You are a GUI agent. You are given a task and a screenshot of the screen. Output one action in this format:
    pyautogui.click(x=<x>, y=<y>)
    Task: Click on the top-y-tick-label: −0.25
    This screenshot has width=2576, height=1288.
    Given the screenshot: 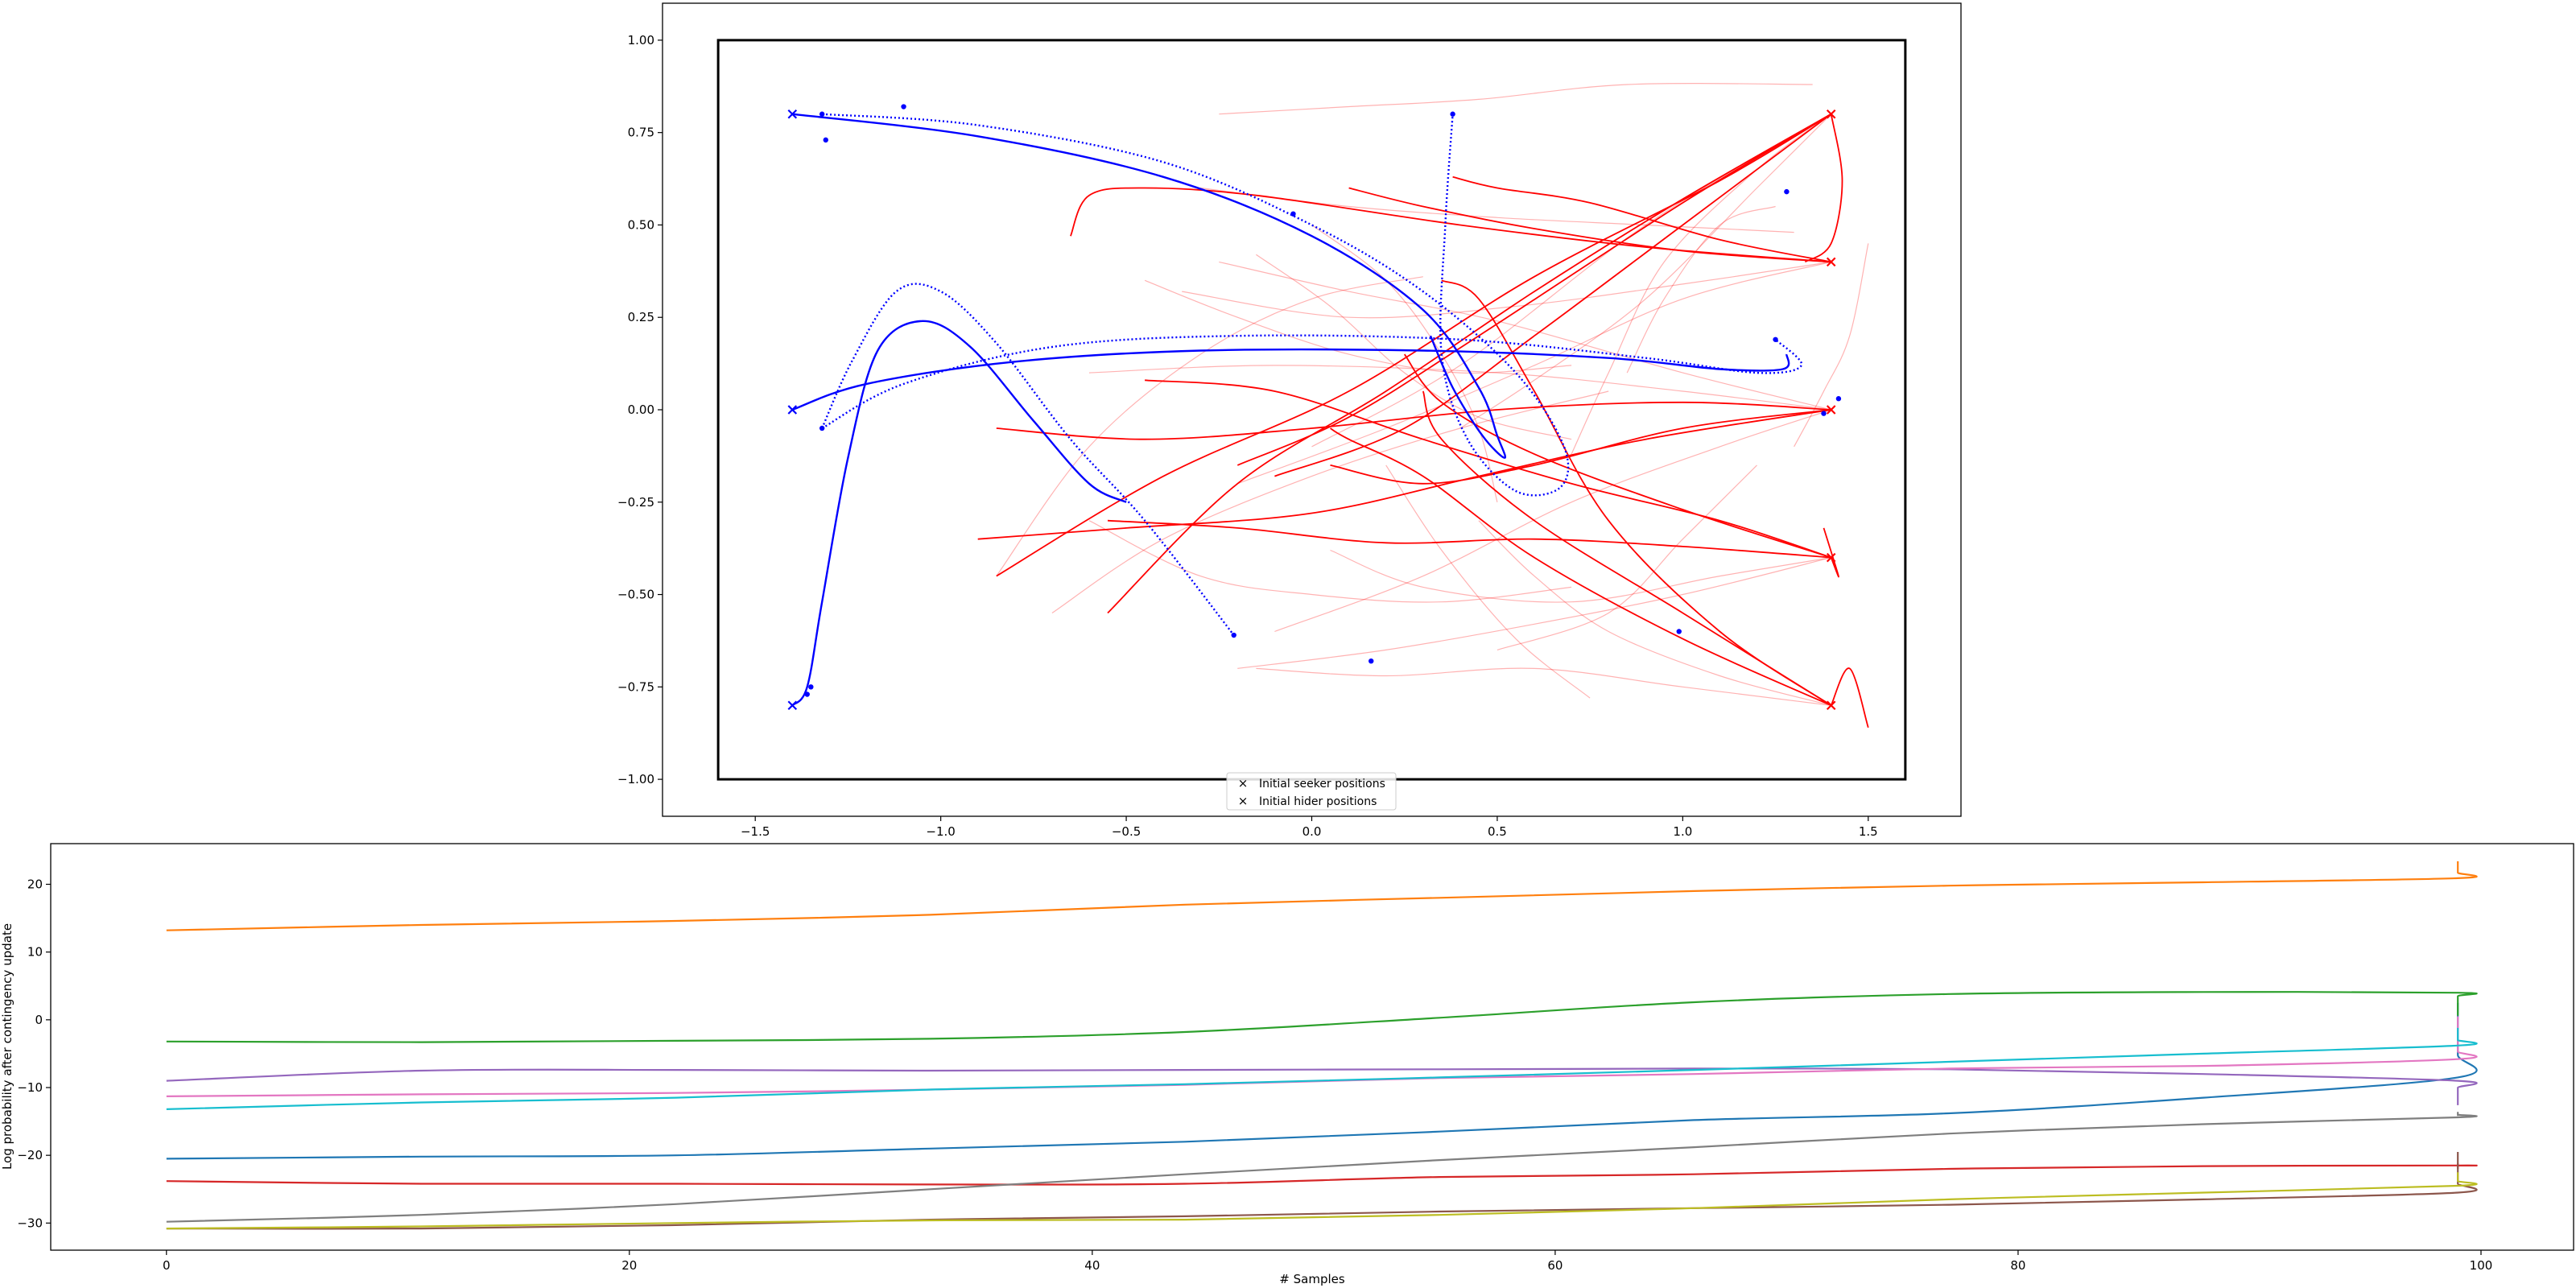 What is the action you would take?
    pyautogui.click(x=635, y=503)
    